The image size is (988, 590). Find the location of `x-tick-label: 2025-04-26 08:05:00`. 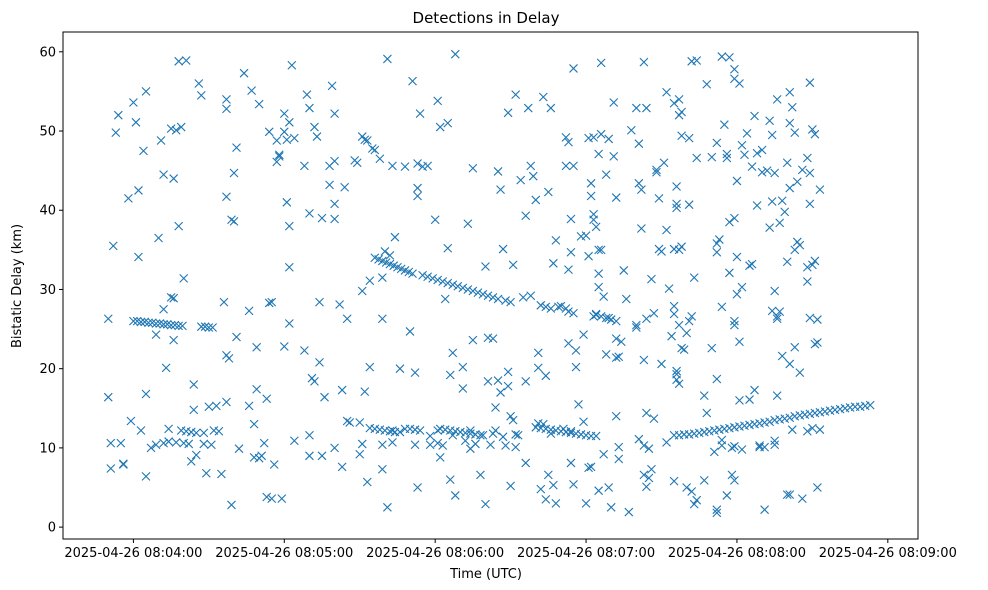

x-tick-label: 2025-04-26 08:05:00 is located at coordinates (284, 553).